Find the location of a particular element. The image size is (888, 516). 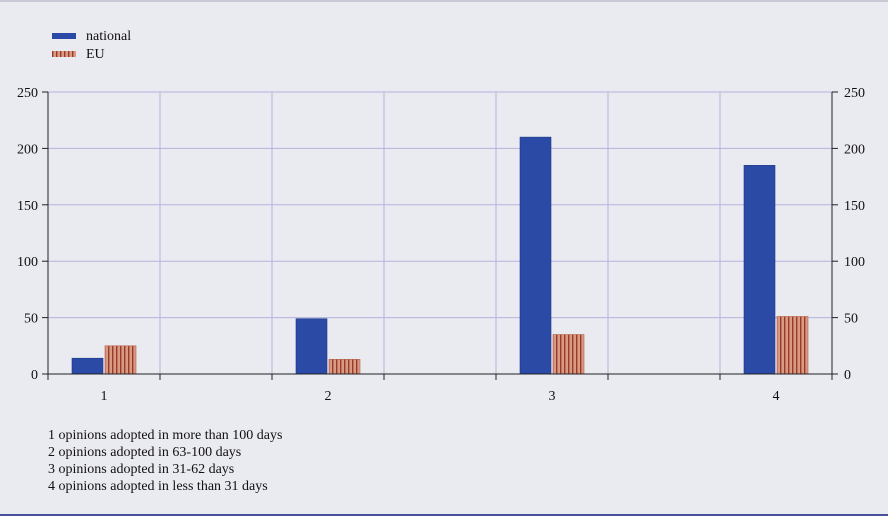

x-tick-label: 2 is located at coordinates (328, 396).